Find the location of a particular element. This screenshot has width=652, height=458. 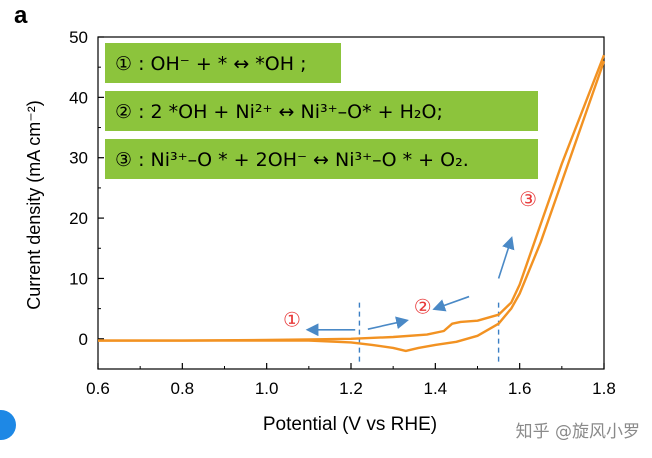

region-marker-1: ① is located at coordinates (292, 320).